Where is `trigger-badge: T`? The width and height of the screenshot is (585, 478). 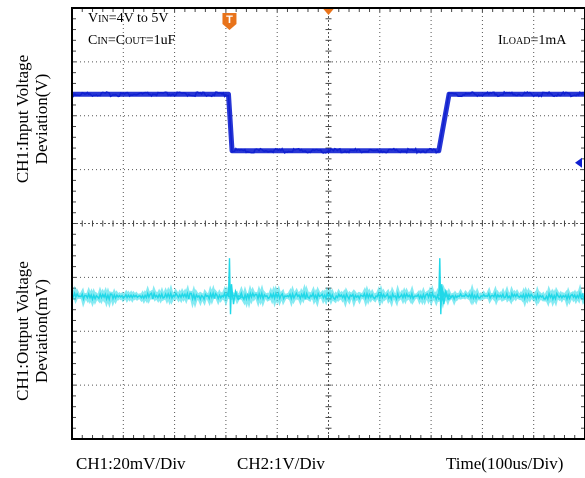
trigger-badge: T is located at coordinates (229, 21).